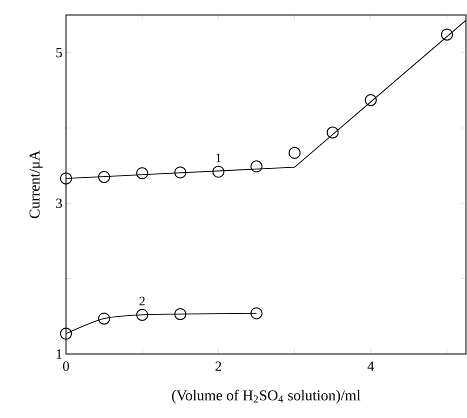 This screenshot has width=467, height=418. What do you see at coordinates (59, 354) in the screenshot?
I see `y-tick-label: 1` at bounding box center [59, 354].